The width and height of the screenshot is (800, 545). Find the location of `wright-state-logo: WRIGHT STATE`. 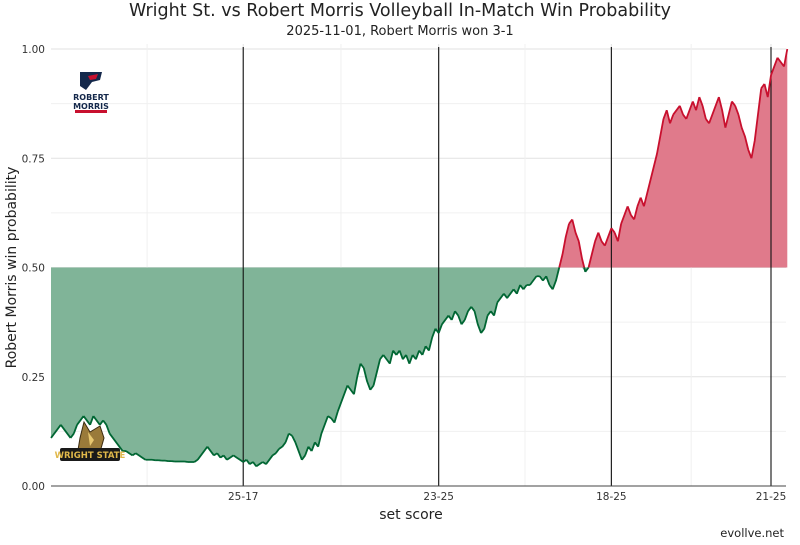

wright-state-logo: WRIGHT STATE is located at coordinates (90, 440).